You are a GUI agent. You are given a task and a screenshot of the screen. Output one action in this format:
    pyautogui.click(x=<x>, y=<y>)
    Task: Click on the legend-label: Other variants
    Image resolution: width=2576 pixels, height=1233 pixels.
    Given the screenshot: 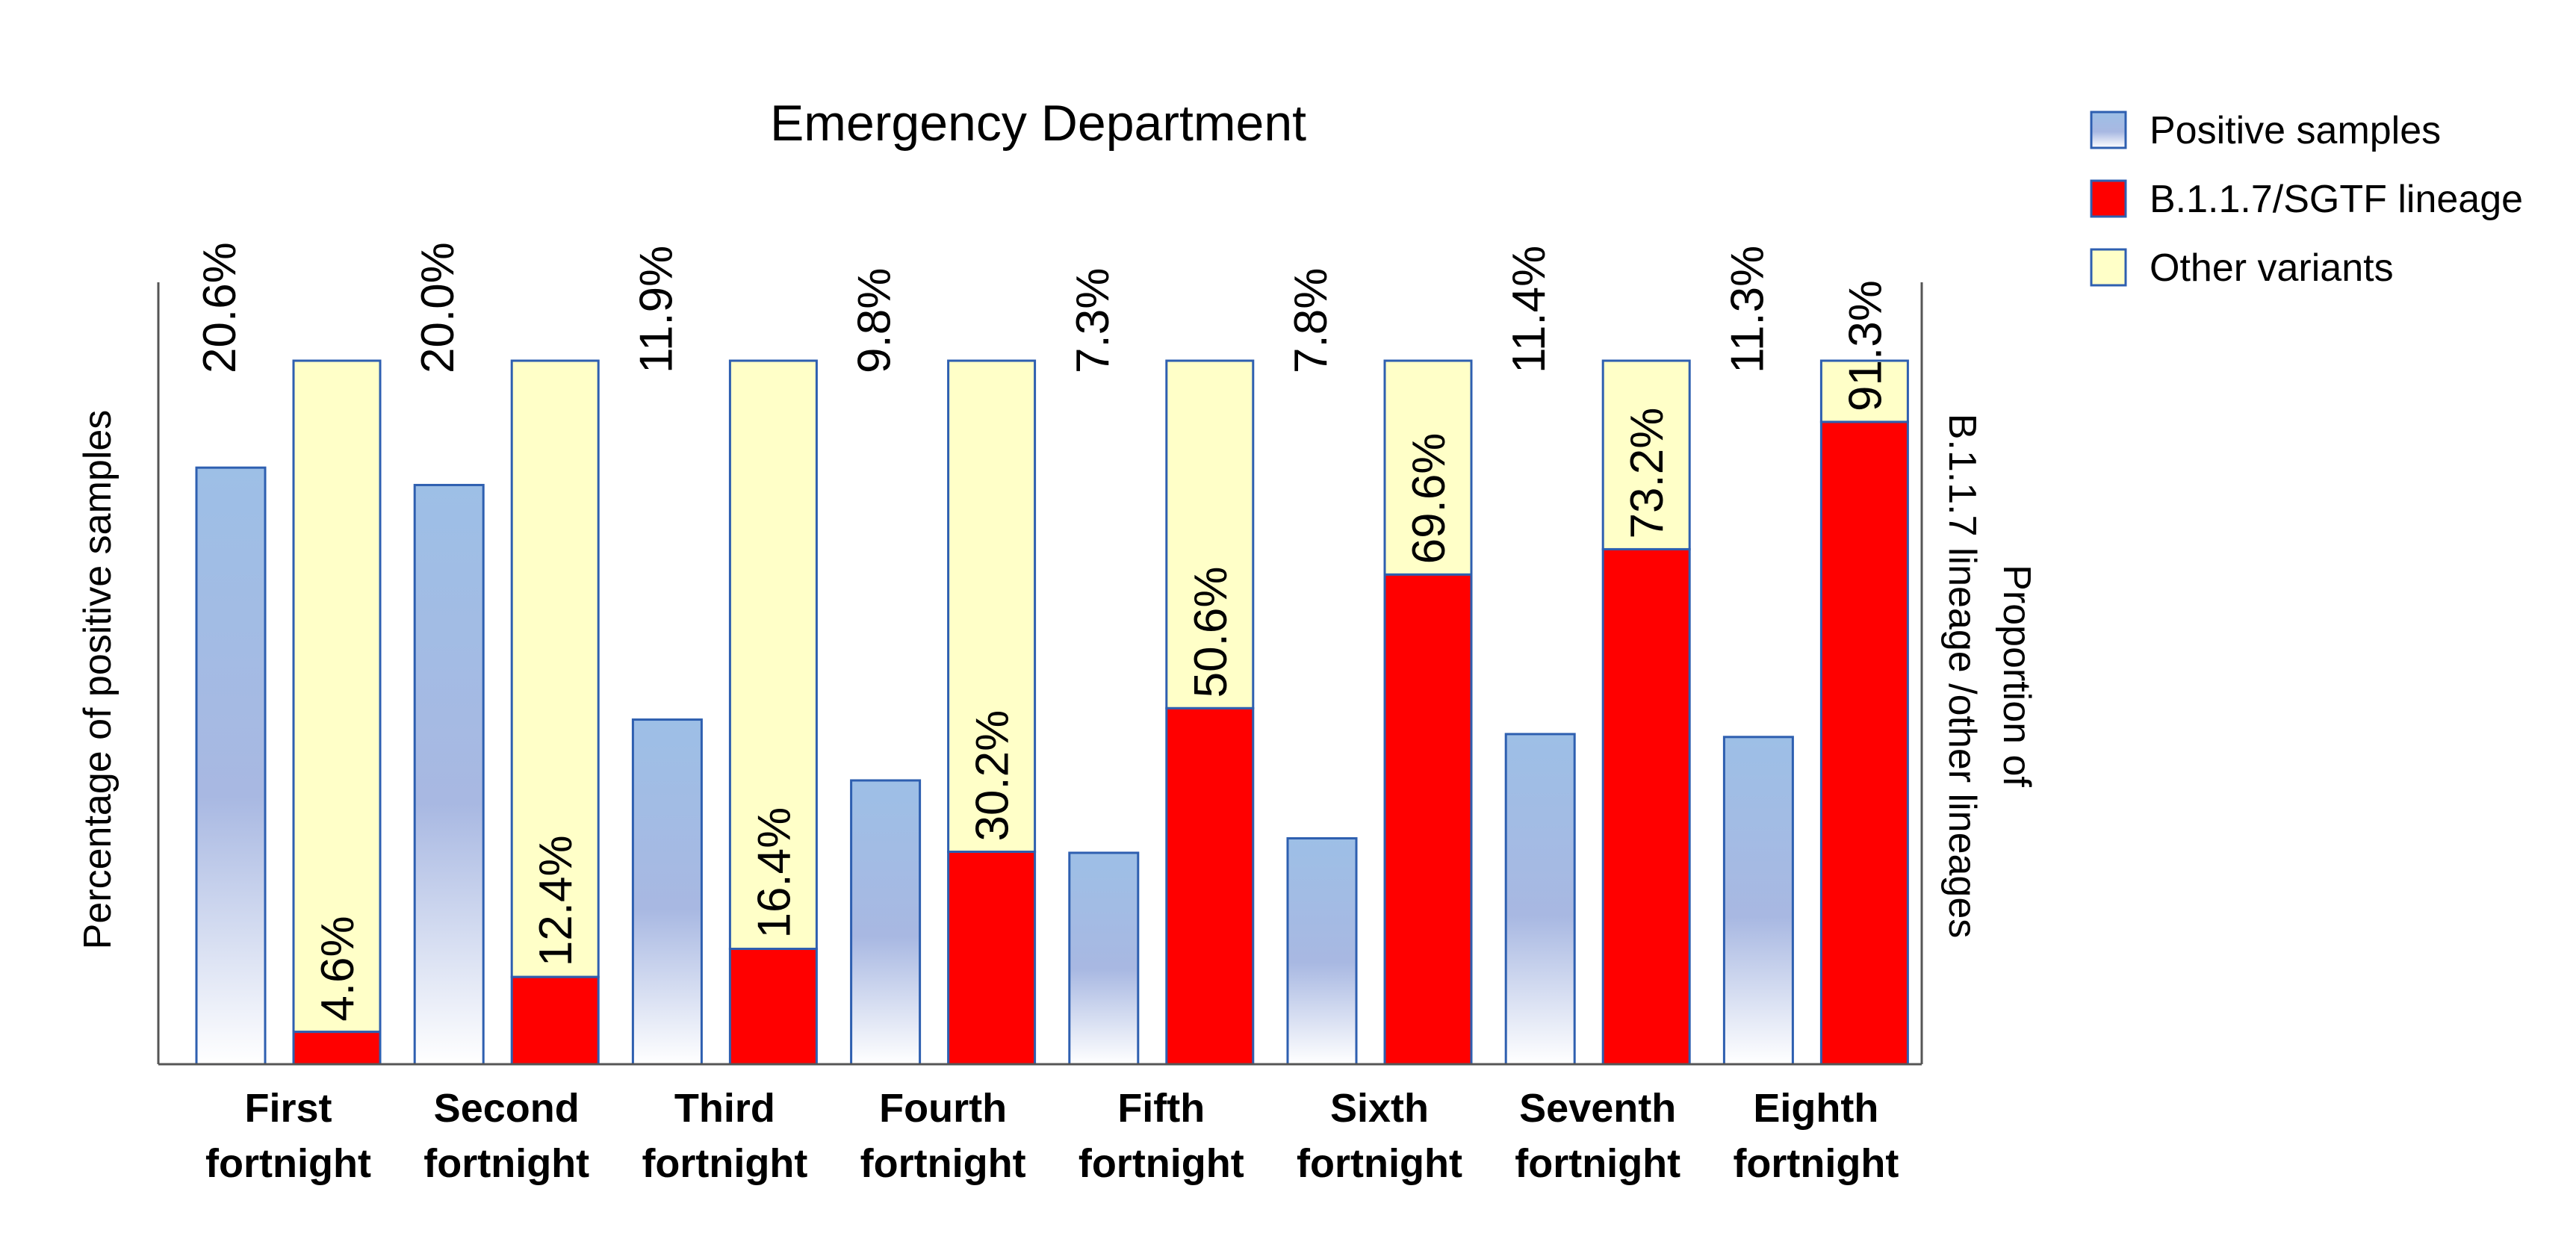 What is the action you would take?
    pyautogui.click(x=2272, y=268)
    